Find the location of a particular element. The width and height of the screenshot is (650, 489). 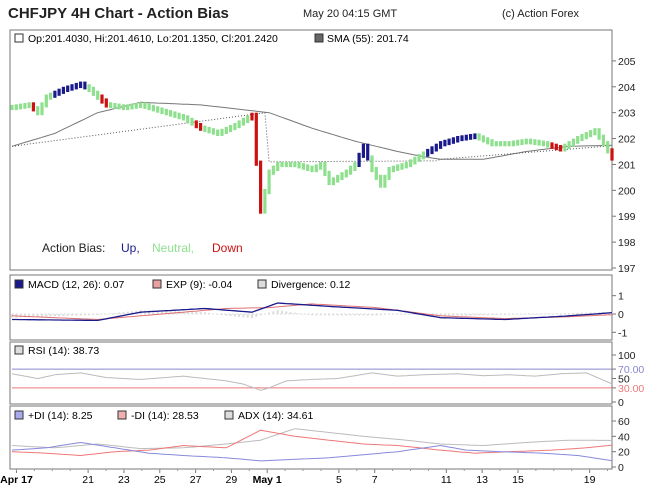

macd-y-tick-label: 0 is located at coordinates (621, 315).